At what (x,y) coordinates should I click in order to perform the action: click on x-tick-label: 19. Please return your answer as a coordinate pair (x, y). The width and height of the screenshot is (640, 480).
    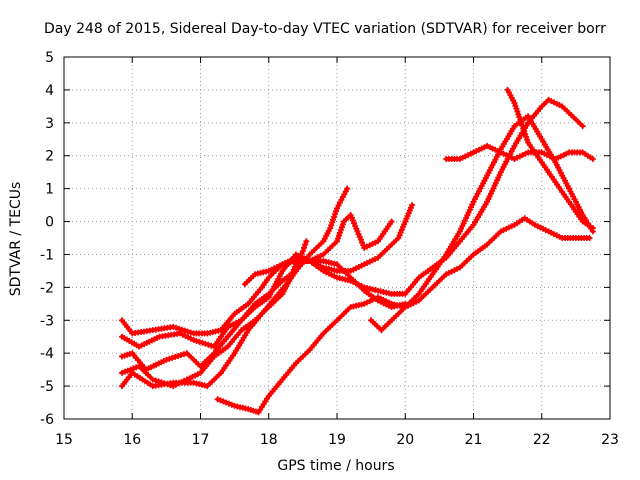
    Looking at the image, I should click on (337, 440).